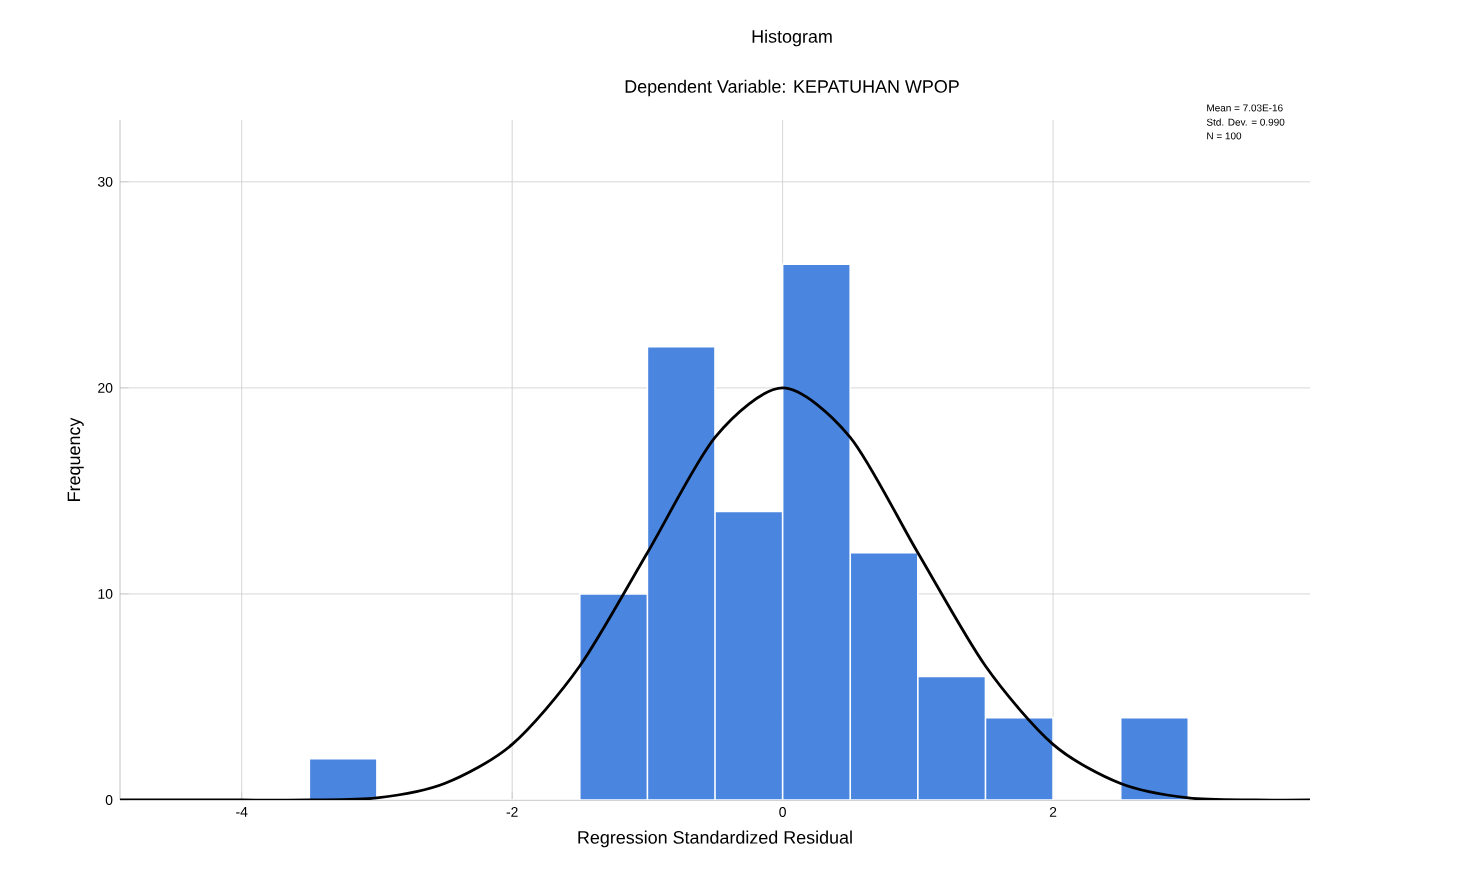 The width and height of the screenshot is (1480, 888). Describe the element at coordinates (792, 38) in the screenshot. I see `chart-title: Histogram` at that location.